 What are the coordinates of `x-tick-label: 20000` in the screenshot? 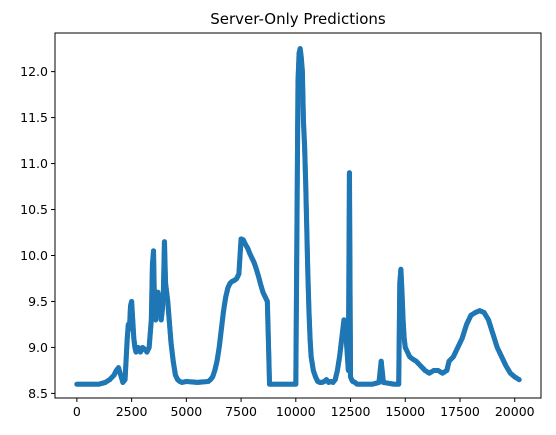 It's located at (515, 411).